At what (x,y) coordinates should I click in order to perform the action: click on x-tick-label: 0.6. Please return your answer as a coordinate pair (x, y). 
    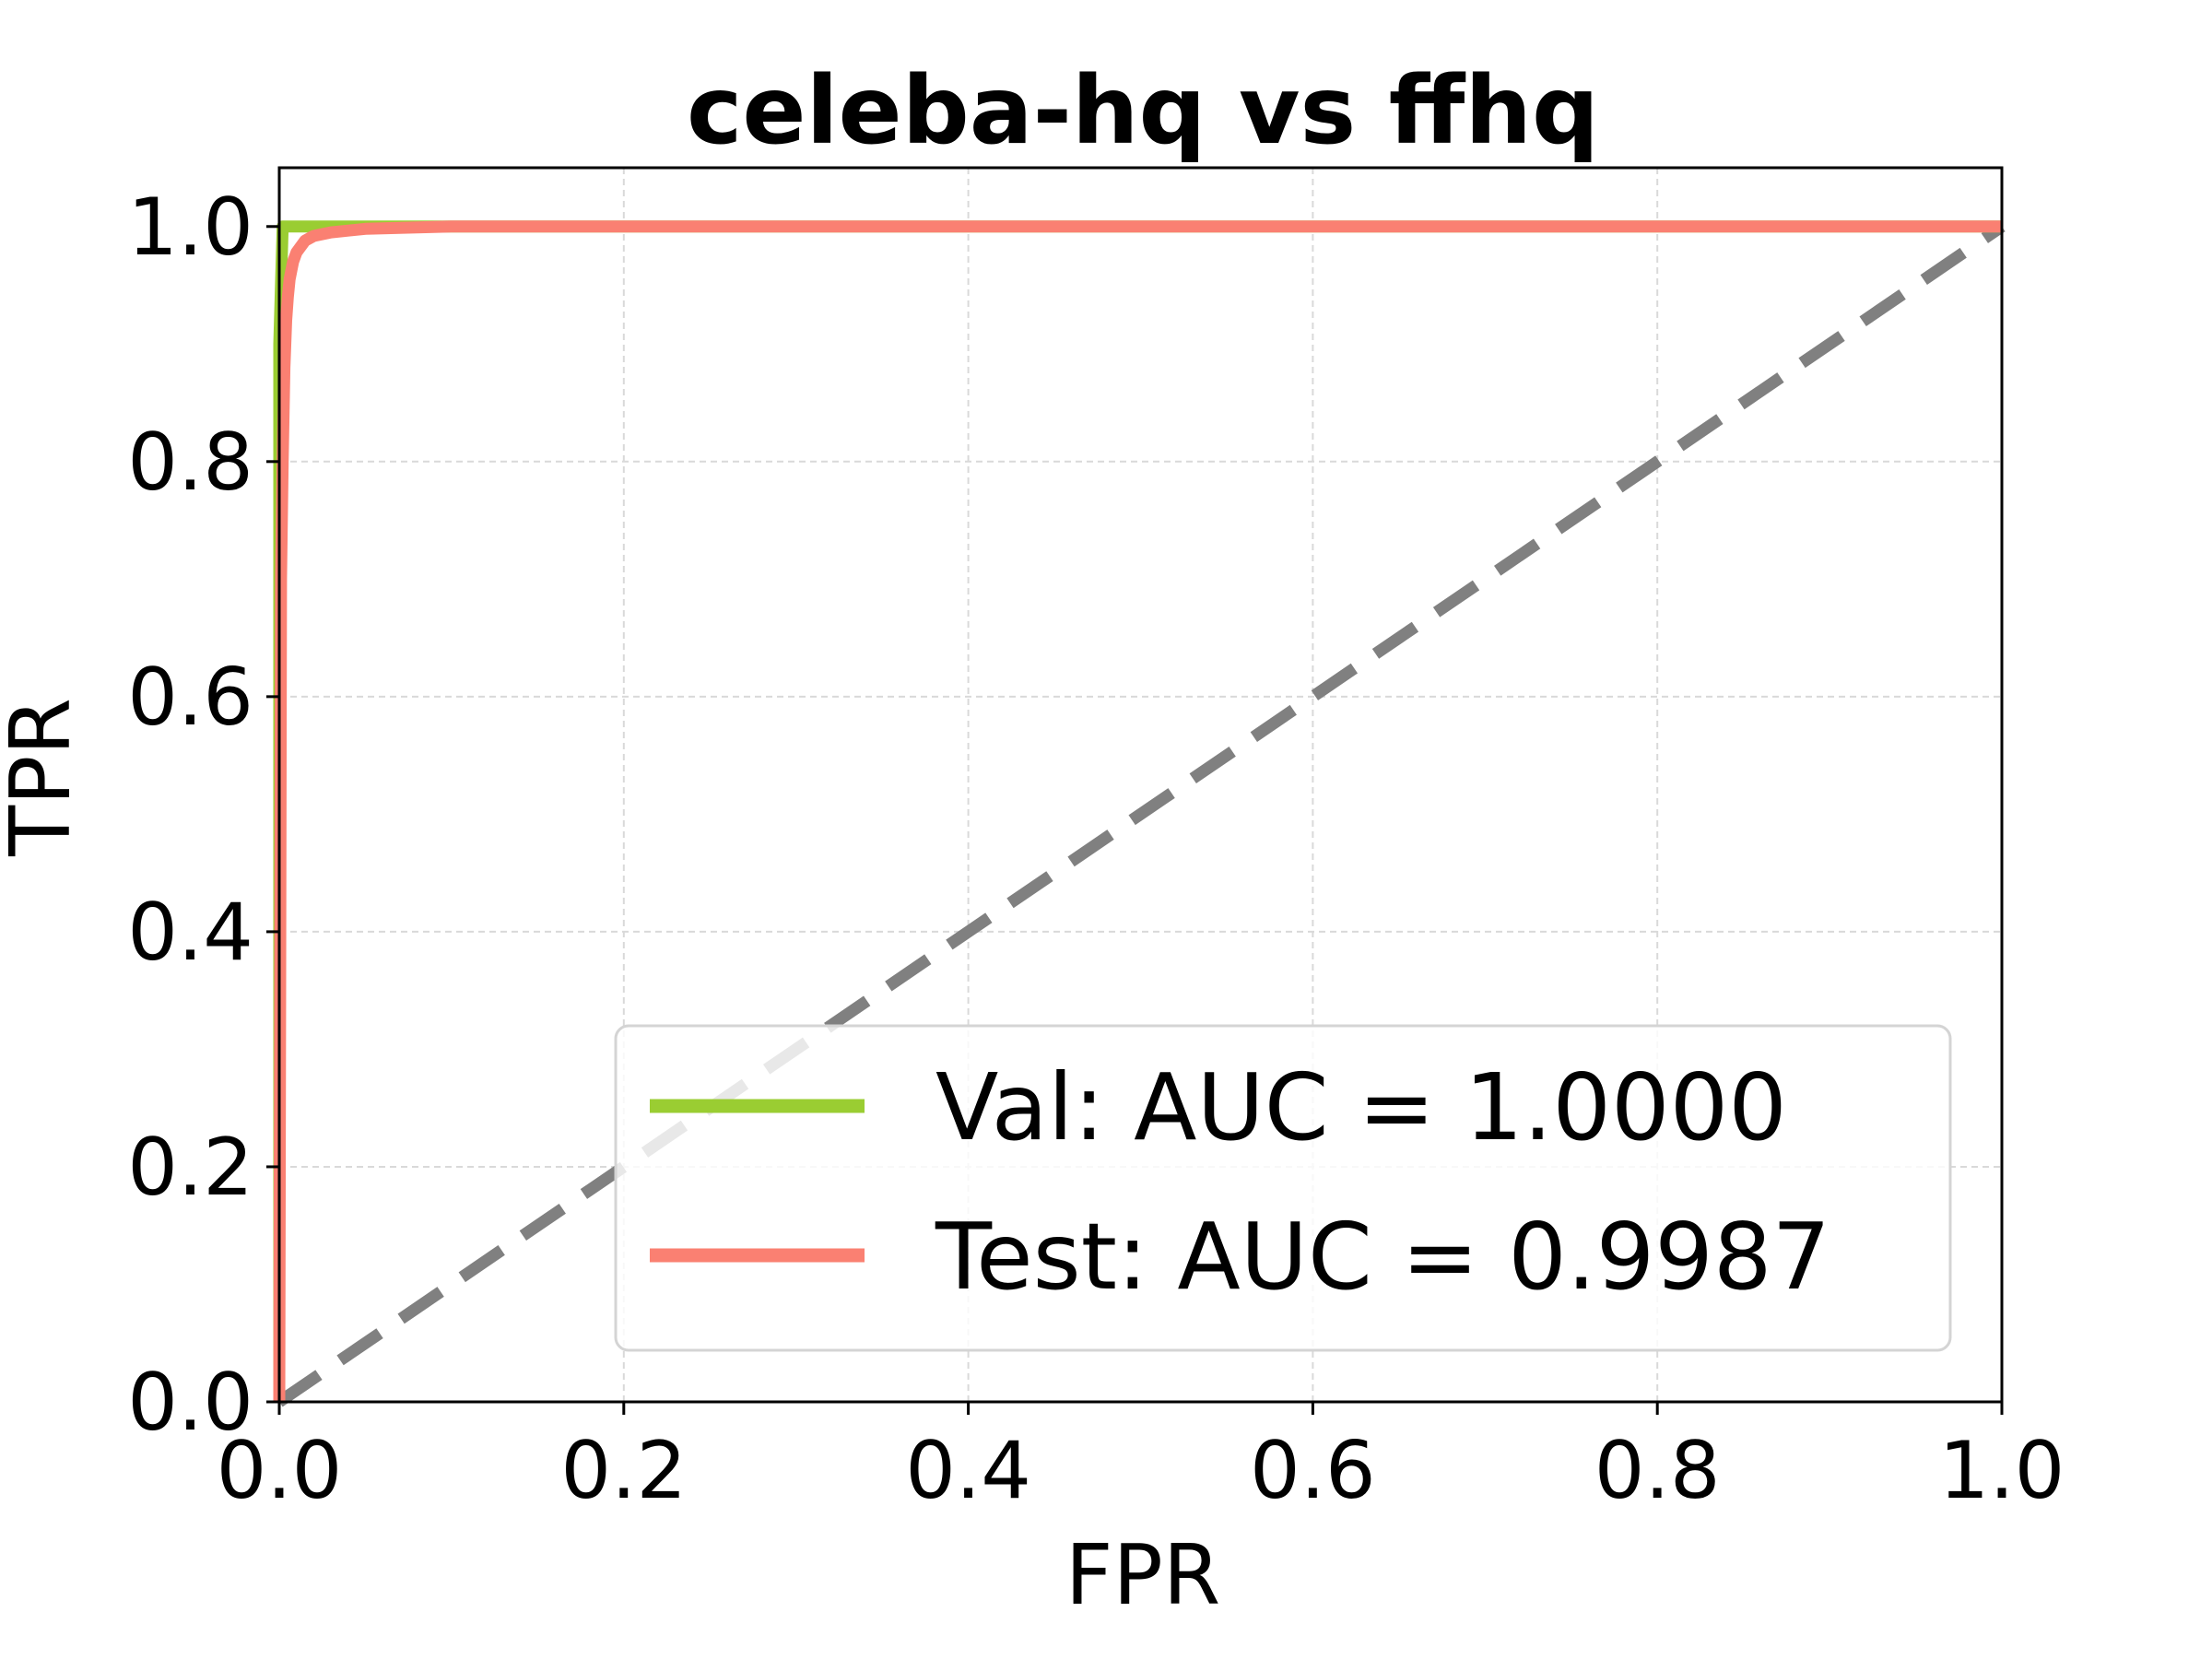
    Looking at the image, I should click on (1313, 1471).